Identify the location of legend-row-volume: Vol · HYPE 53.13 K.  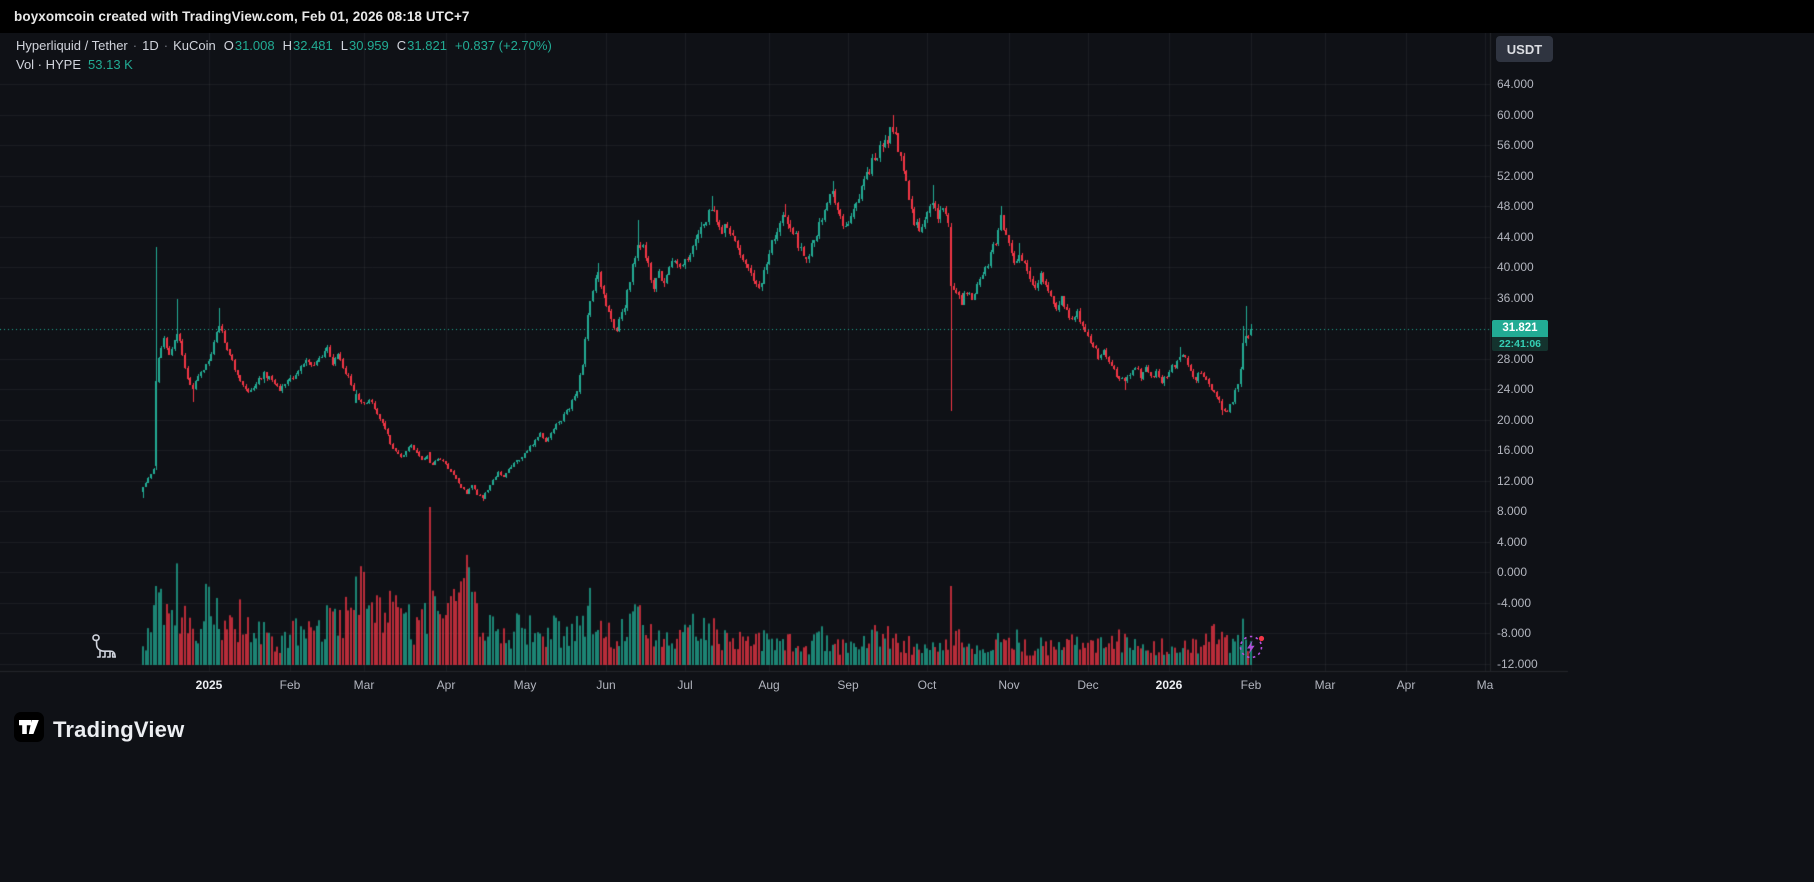
(284, 64).